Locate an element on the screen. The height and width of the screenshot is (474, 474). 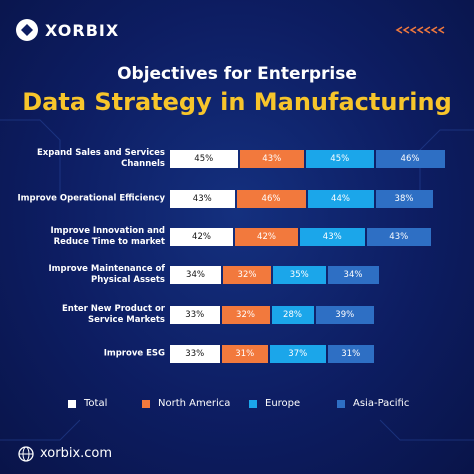
value-label: 37% is located at coordinates (298, 354).